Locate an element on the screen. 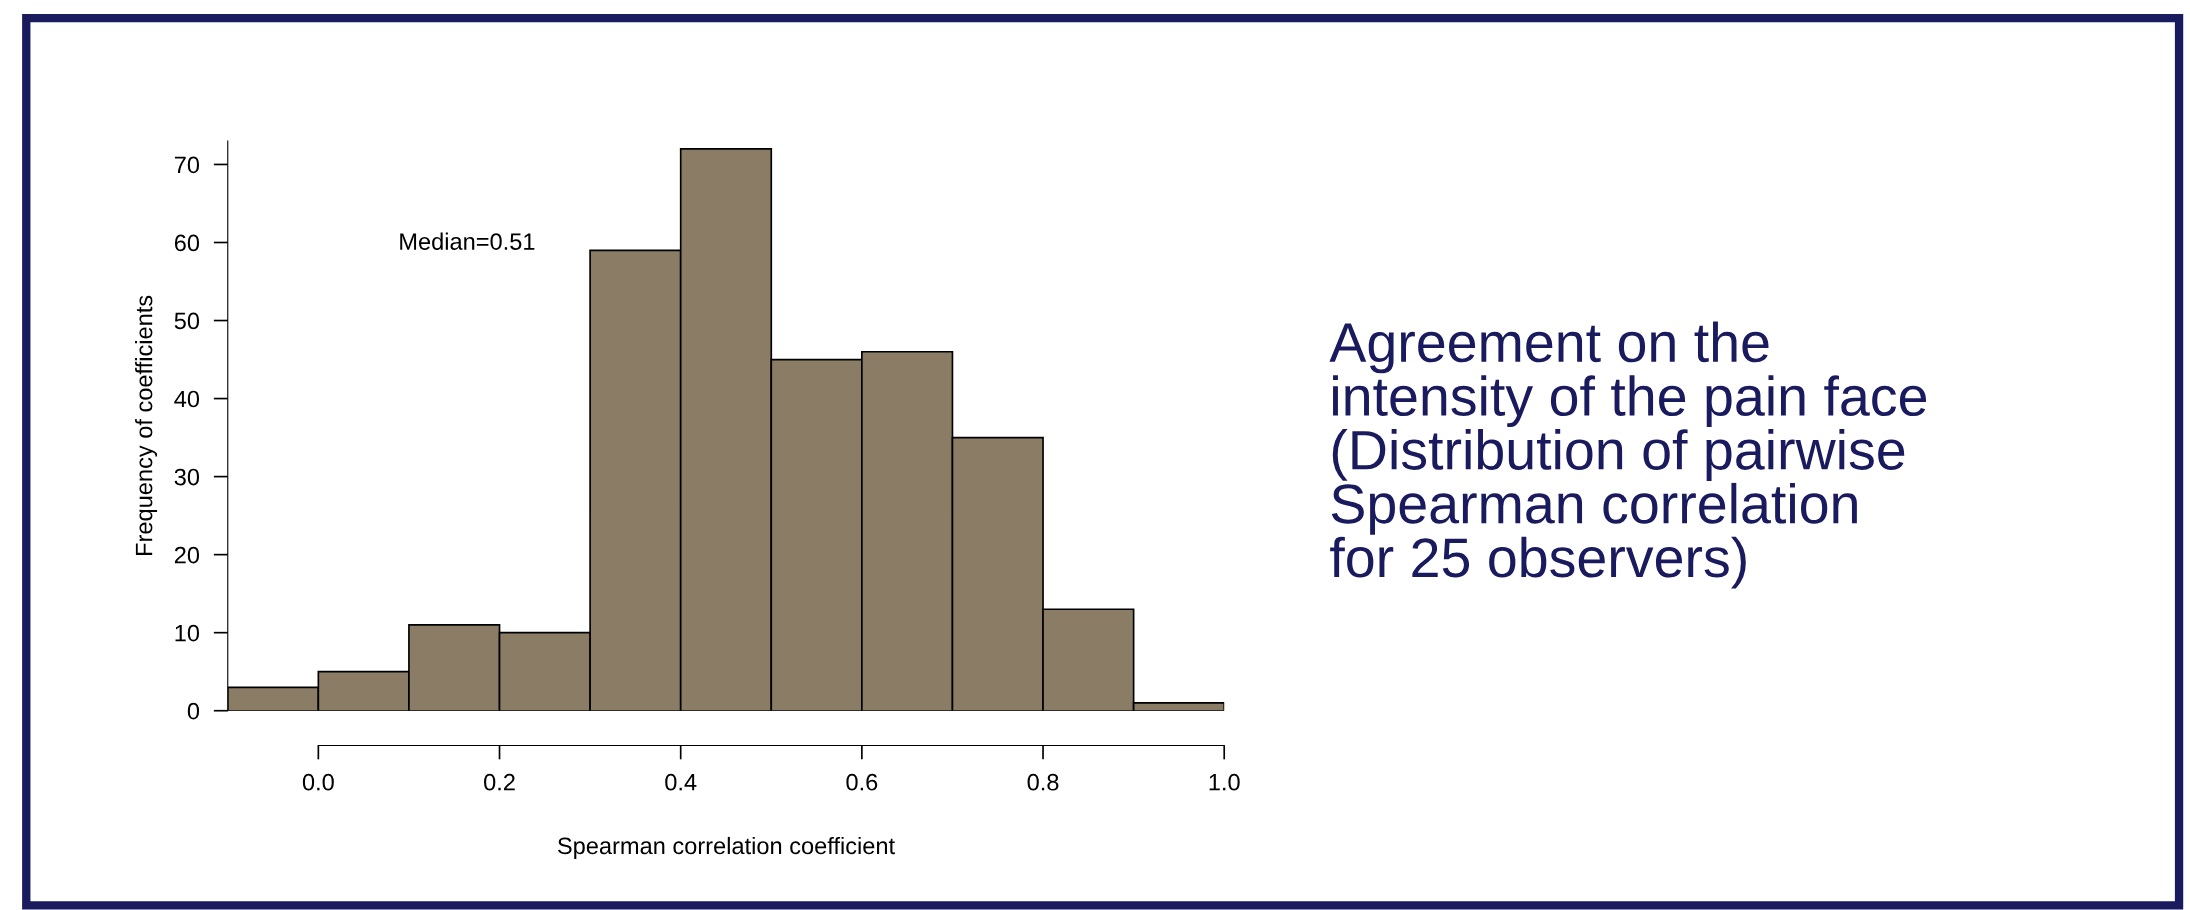 This screenshot has width=2190, height=910. y-tick-label: 60 is located at coordinates (187, 243).